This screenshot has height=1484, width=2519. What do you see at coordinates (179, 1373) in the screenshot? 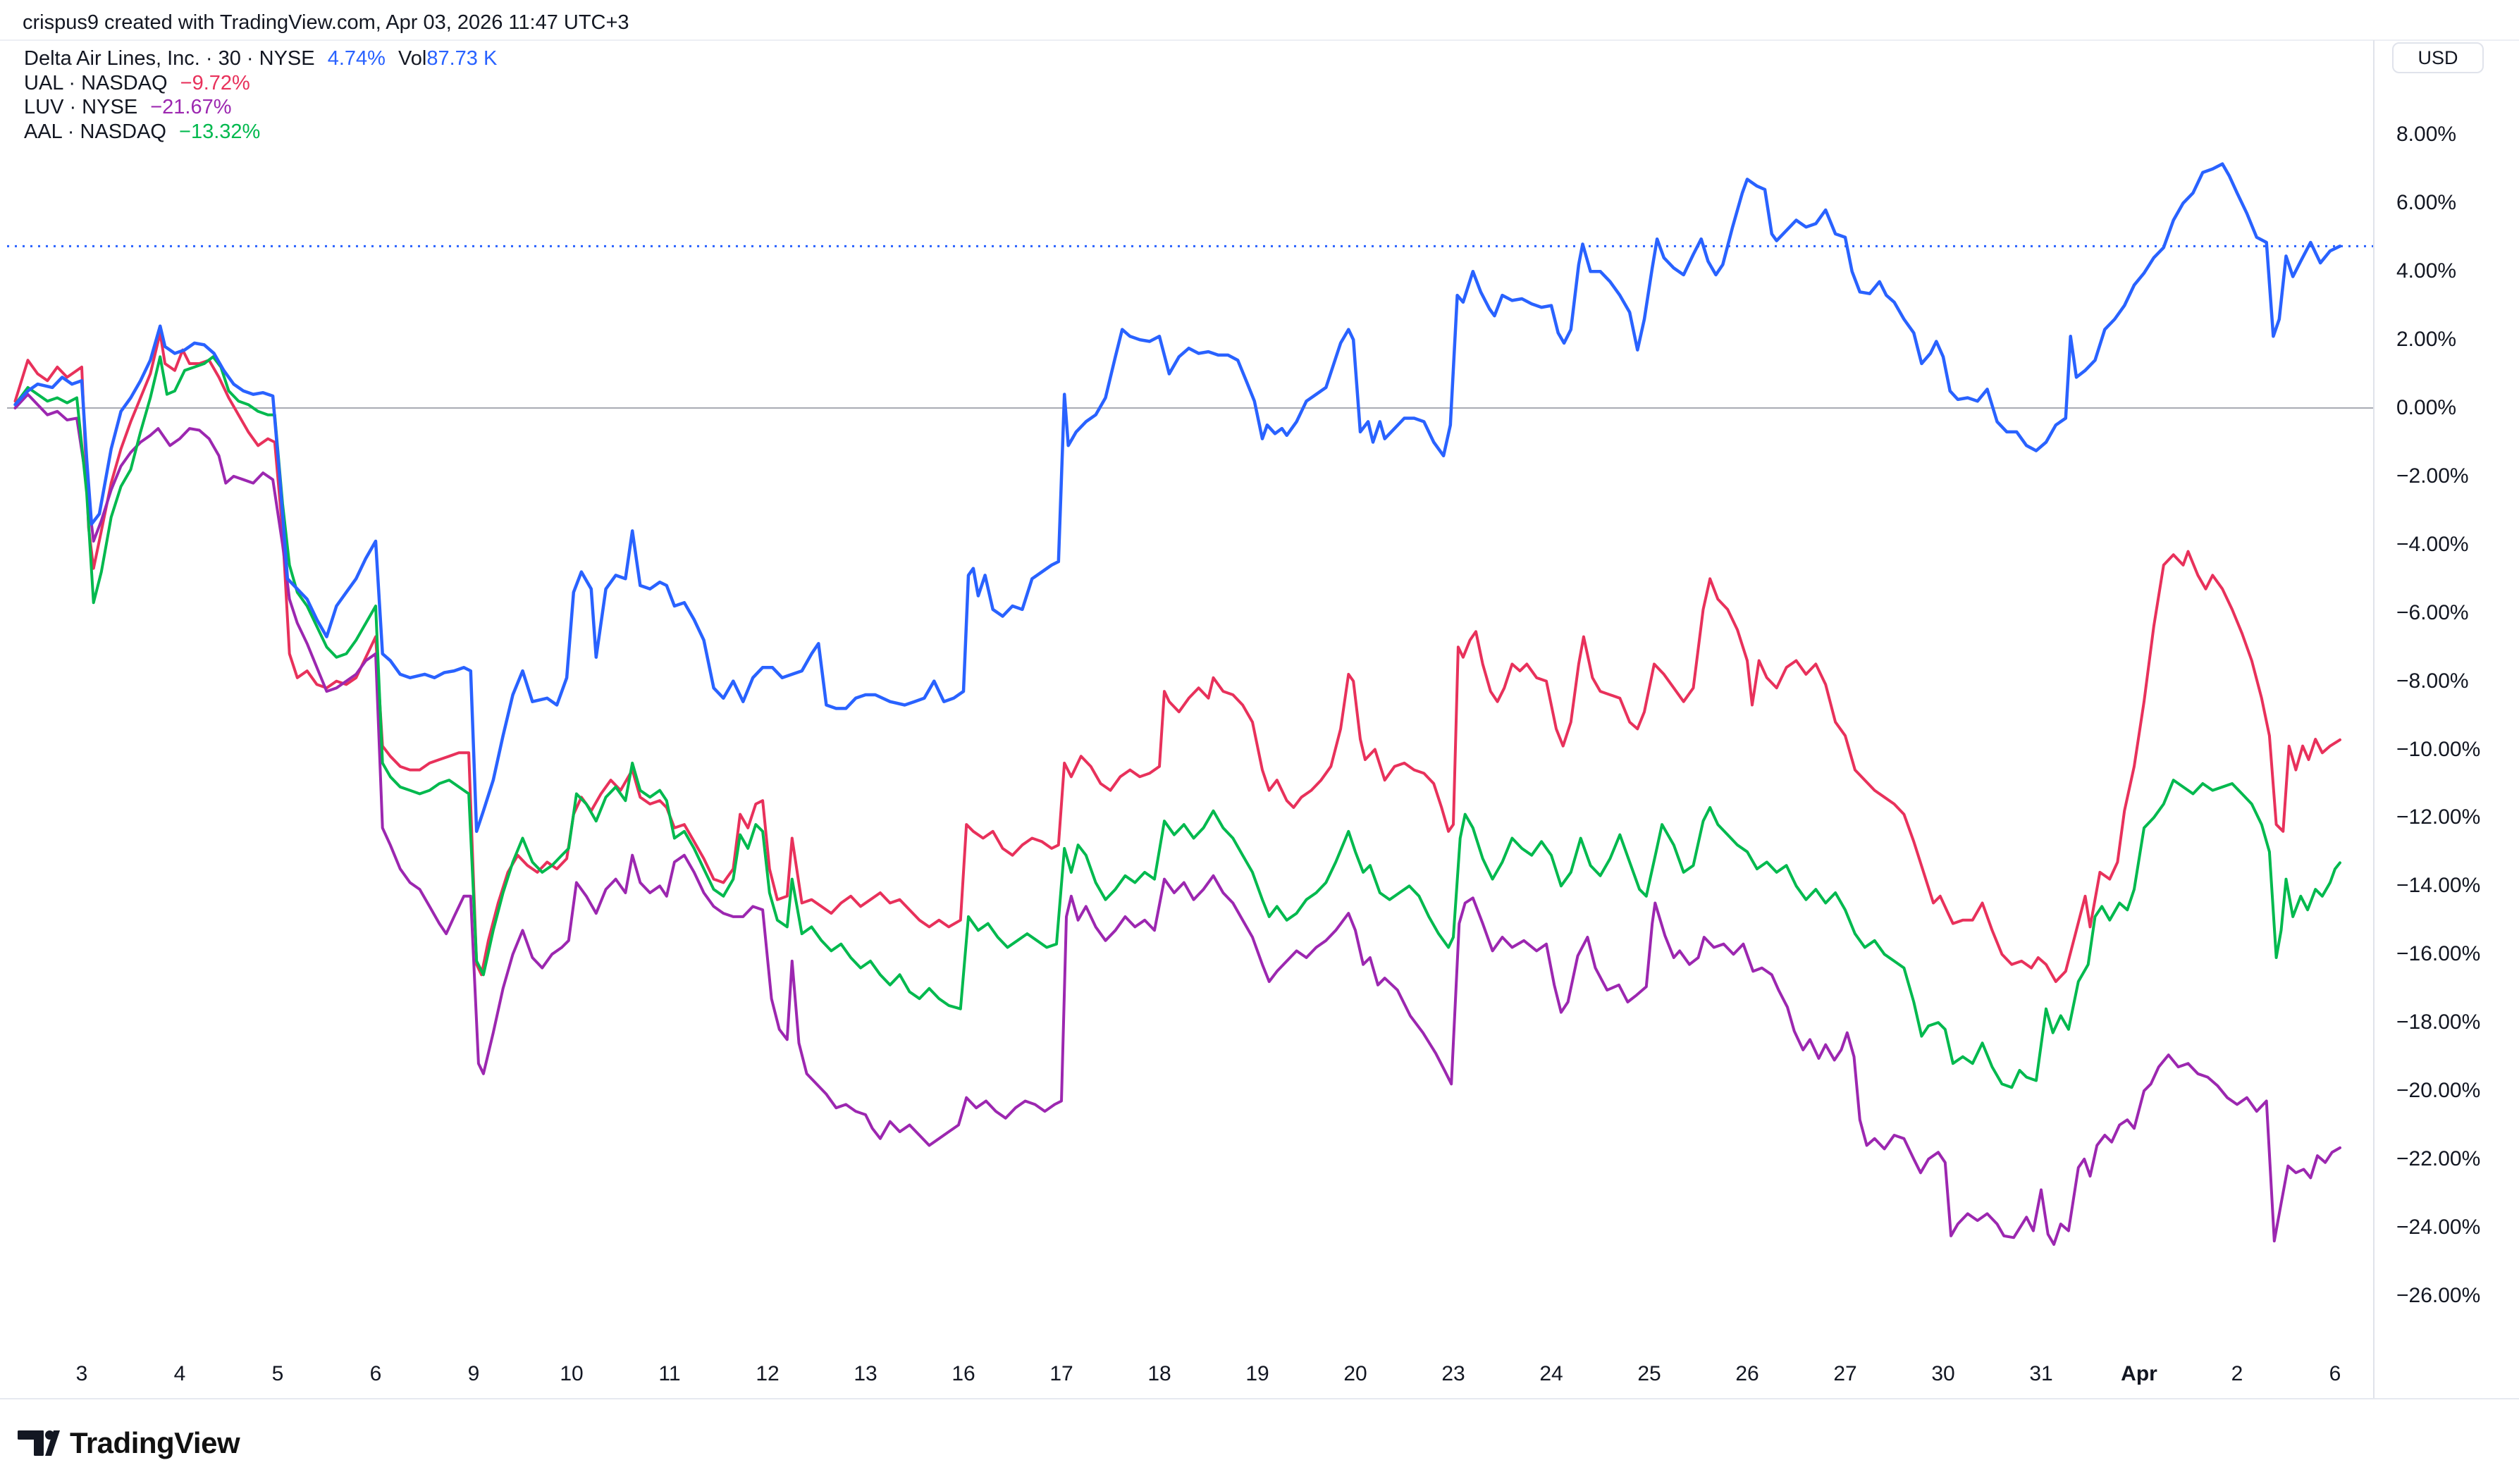
I see `time-axis-label: 4` at bounding box center [179, 1373].